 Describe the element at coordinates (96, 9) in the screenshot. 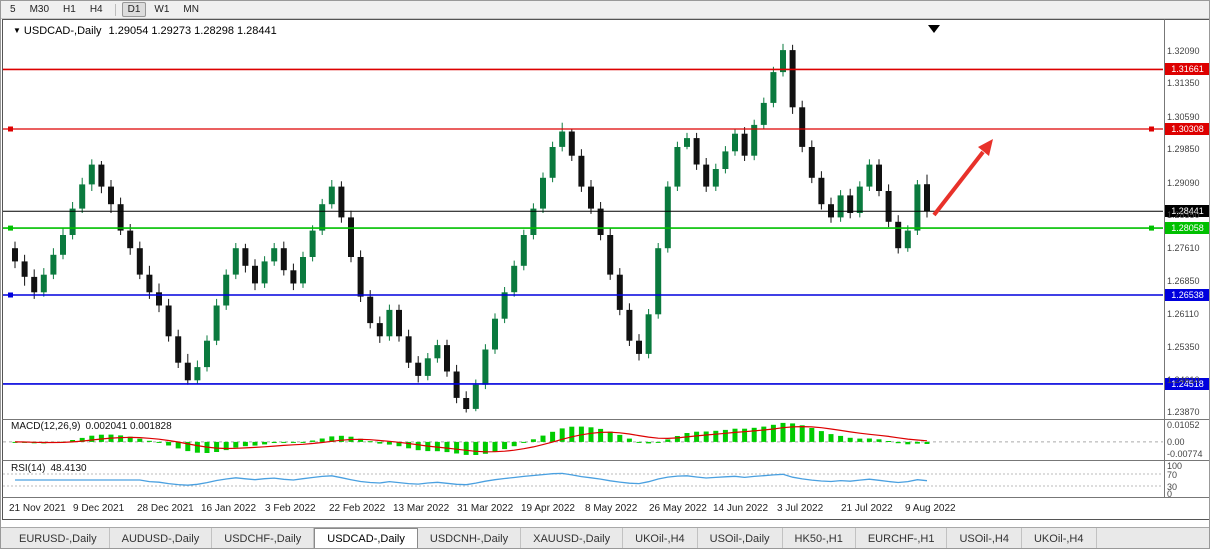

I see `timeframe-button-h4: H4` at that location.